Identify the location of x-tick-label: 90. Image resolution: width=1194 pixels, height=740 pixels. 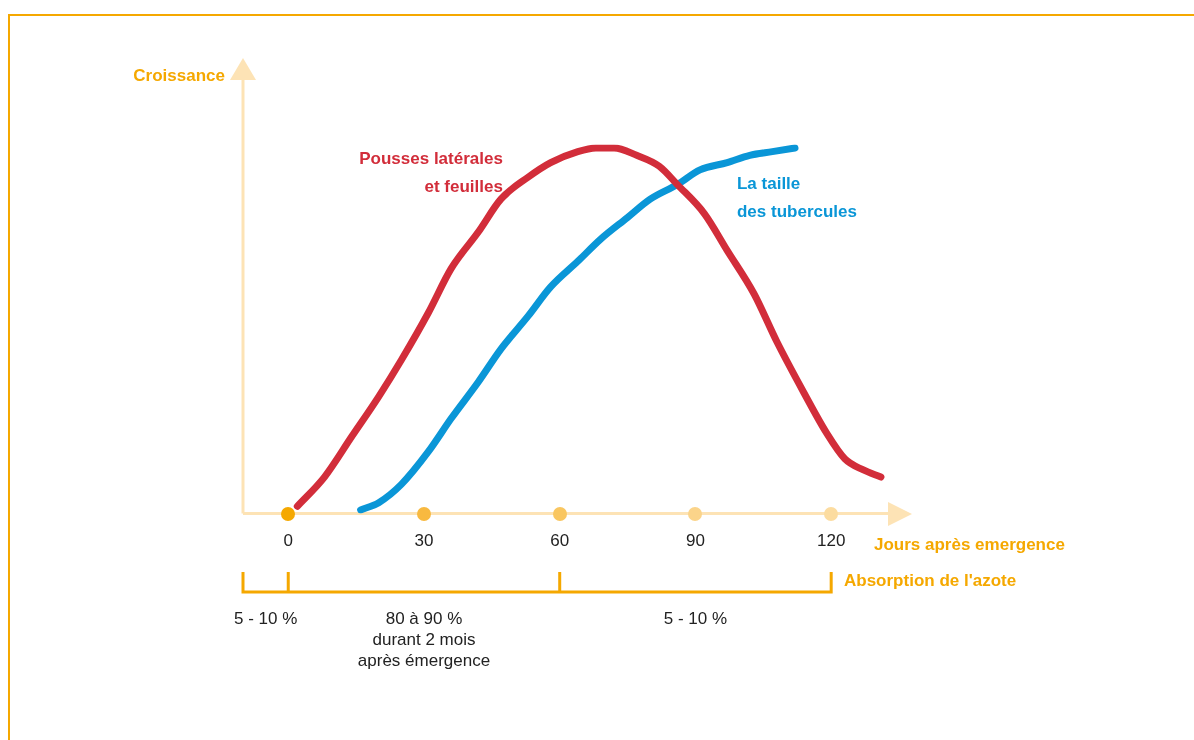
(695, 541).